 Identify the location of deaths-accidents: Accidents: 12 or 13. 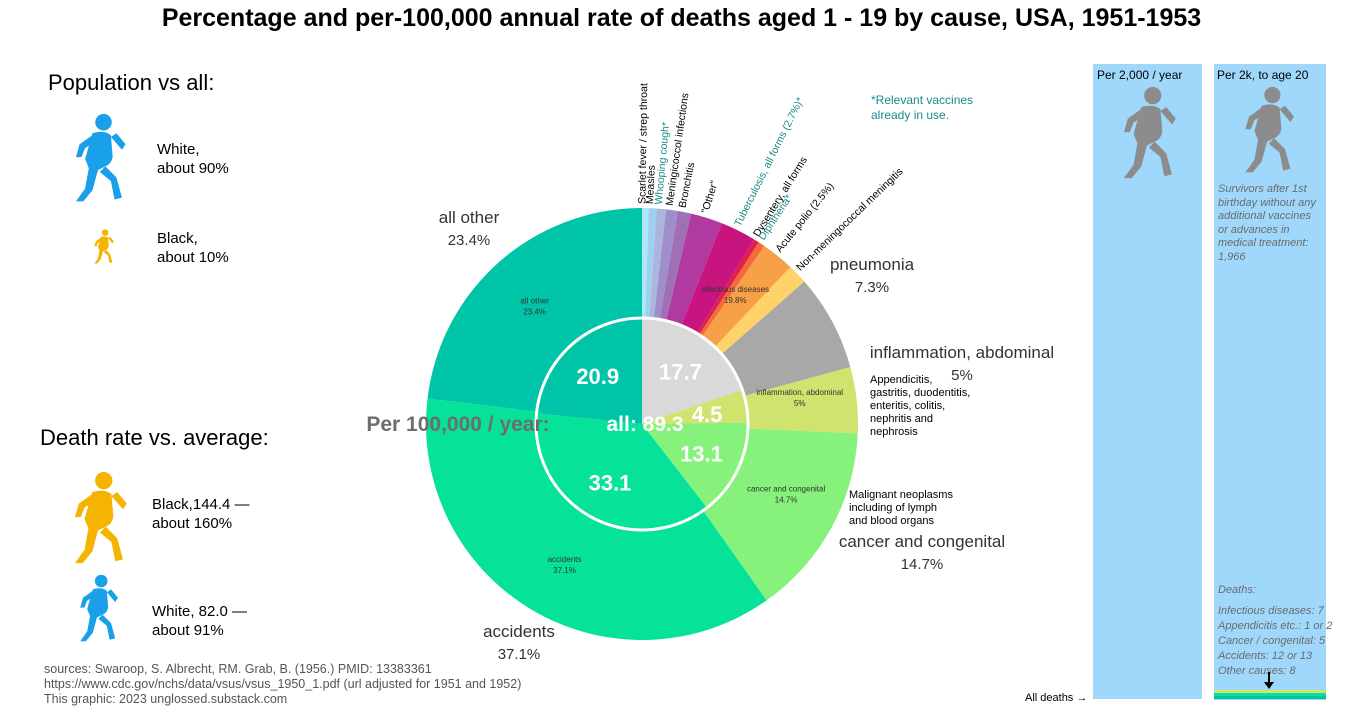
(1265, 656).